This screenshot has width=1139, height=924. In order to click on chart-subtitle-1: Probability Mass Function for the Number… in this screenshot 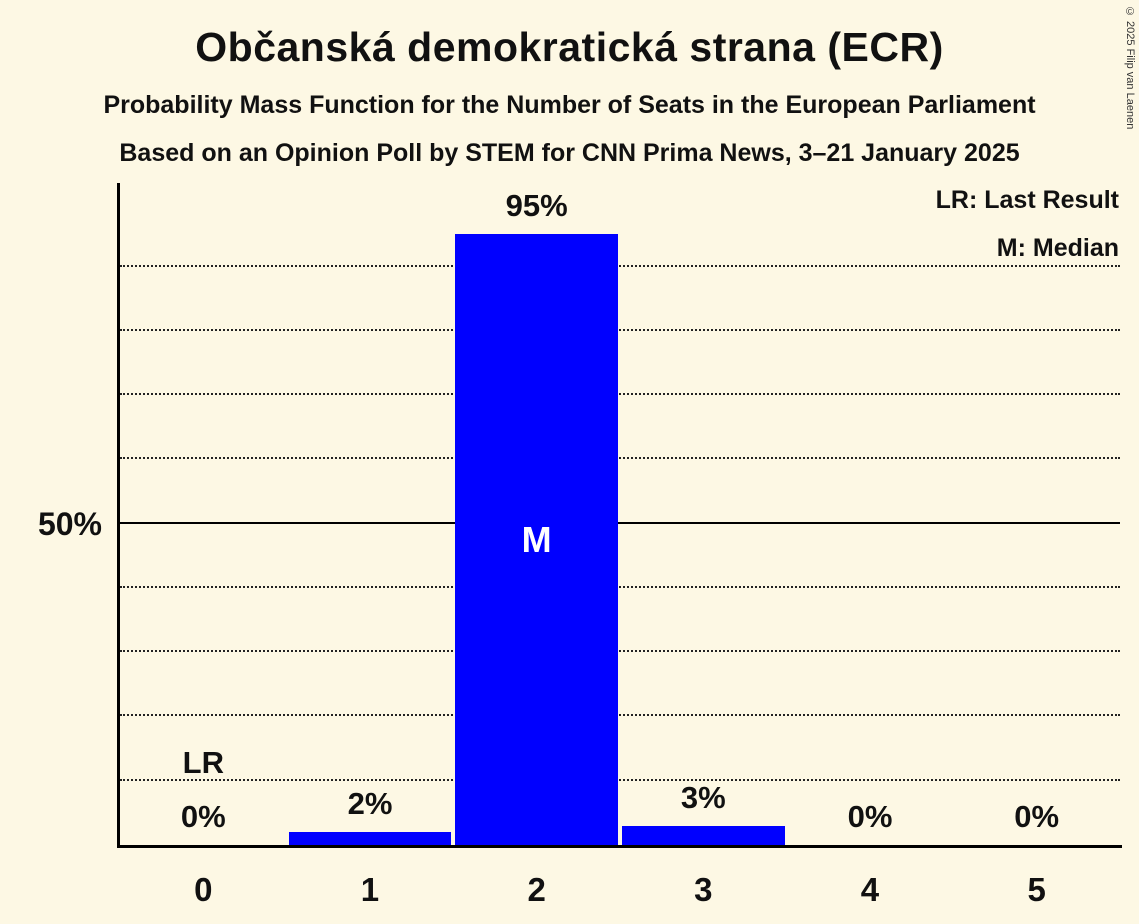, I will do `click(569, 105)`.